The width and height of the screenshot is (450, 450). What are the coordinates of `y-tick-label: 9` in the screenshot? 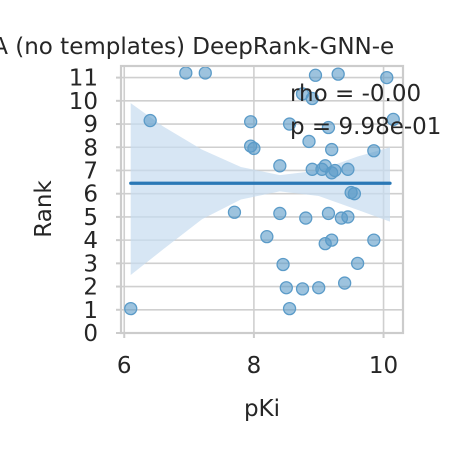 It's located at (90, 125).